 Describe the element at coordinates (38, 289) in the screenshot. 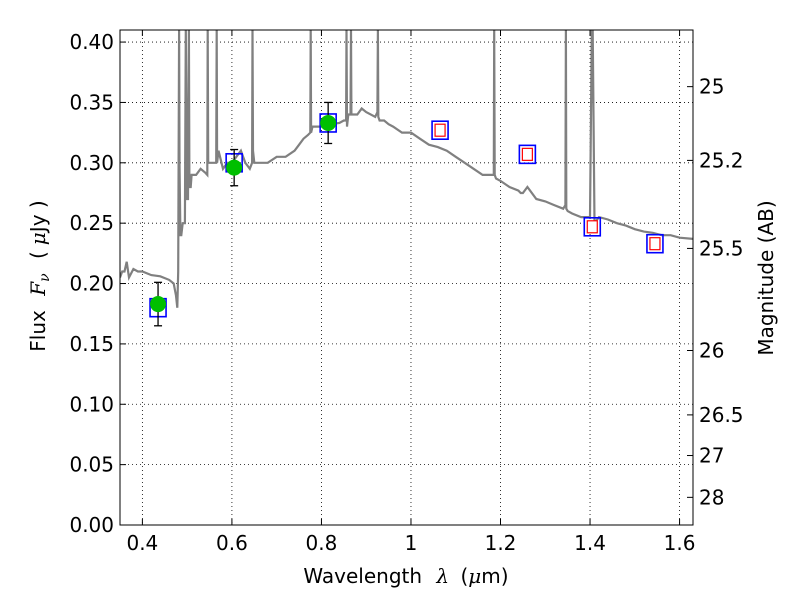

I see `y-label-symbol: F` at that location.